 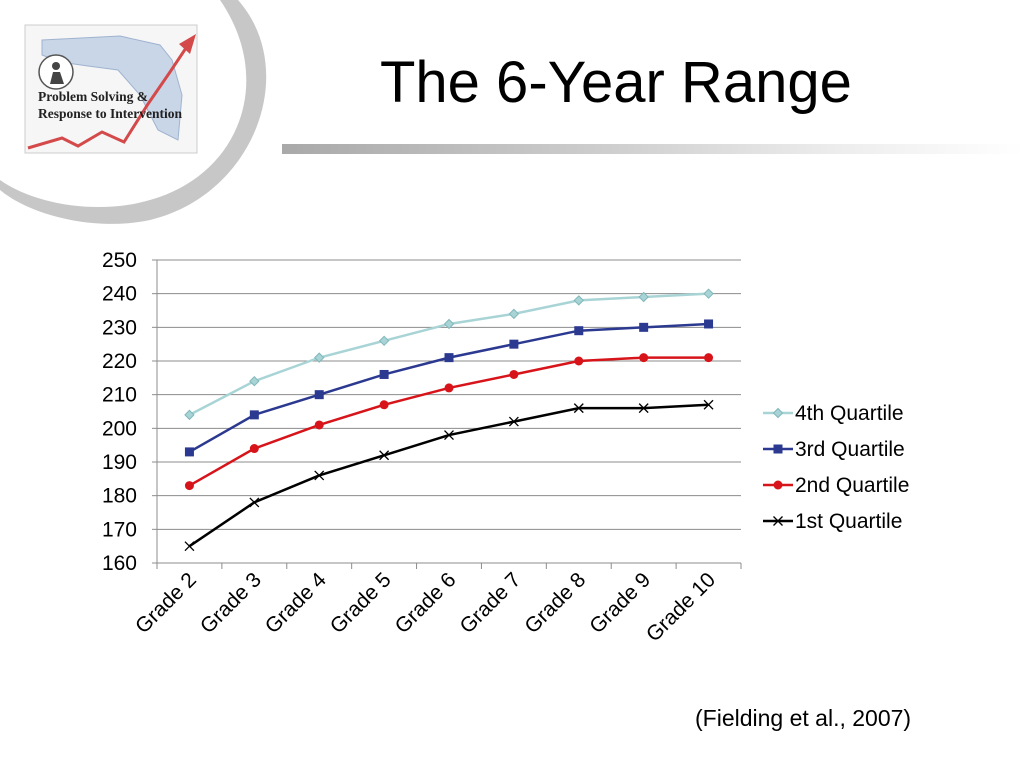 What do you see at coordinates (490, 603) in the screenshot?
I see `x-tick-label: Grade 7` at bounding box center [490, 603].